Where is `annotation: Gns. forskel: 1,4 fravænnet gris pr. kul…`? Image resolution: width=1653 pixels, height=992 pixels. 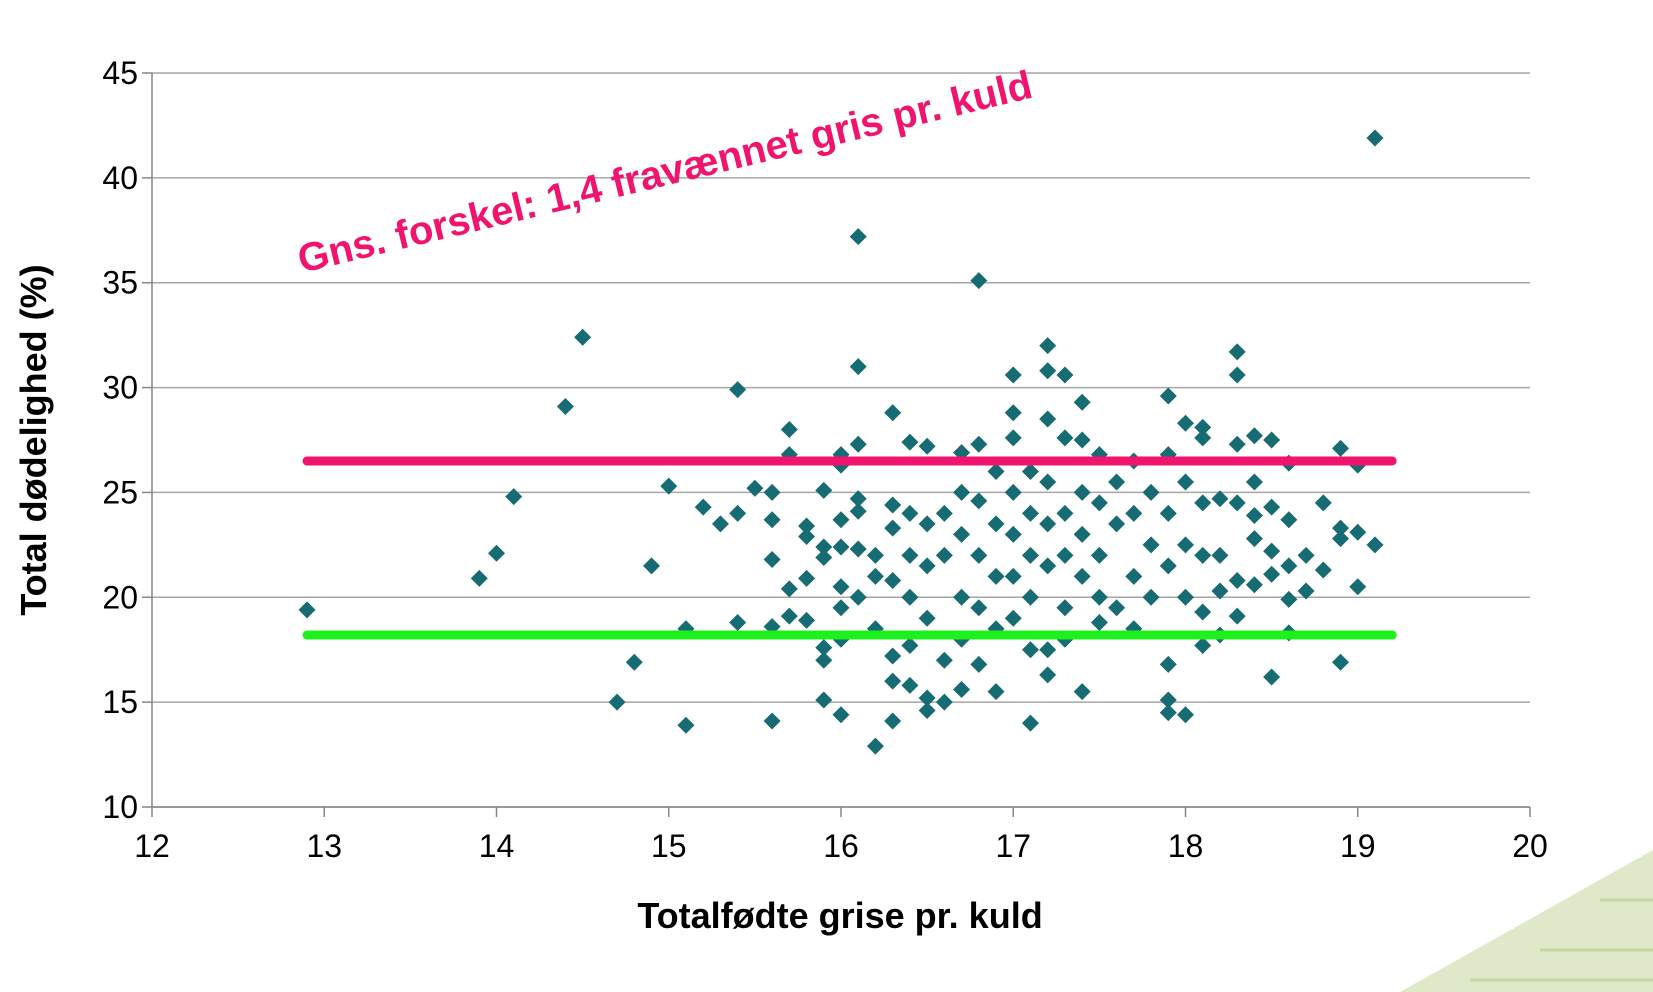
annotation: Gns. forskel: 1,4 fravænnet gris pr. kul… is located at coordinates (664, 172).